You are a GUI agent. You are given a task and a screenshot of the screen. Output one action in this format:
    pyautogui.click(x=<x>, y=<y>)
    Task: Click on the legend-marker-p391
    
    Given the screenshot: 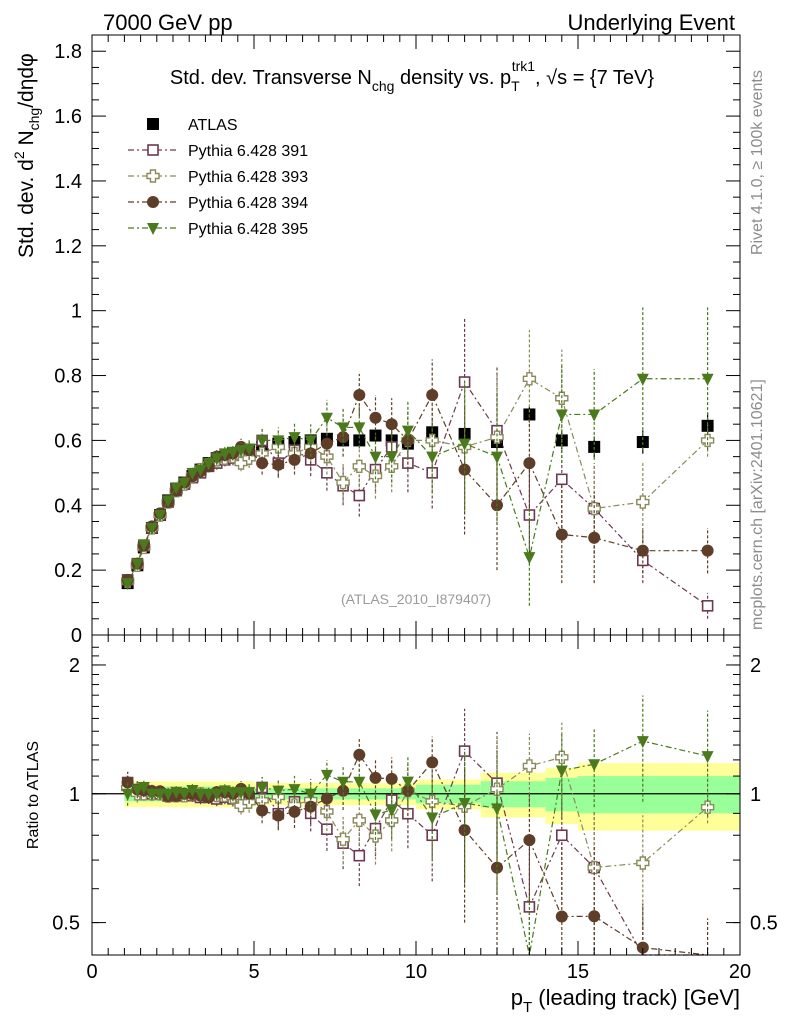 What is the action you would take?
    pyautogui.click(x=153, y=150)
    